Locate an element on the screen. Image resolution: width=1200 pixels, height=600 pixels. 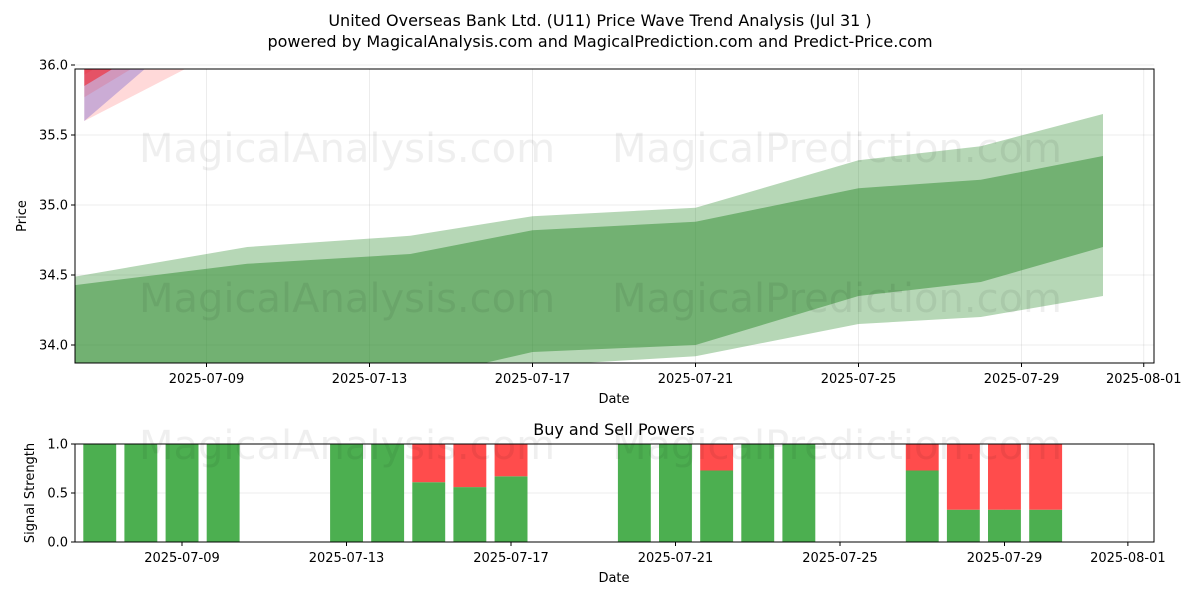
signal-x-tick-label: 2025-08-01 is located at coordinates (1128, 558).